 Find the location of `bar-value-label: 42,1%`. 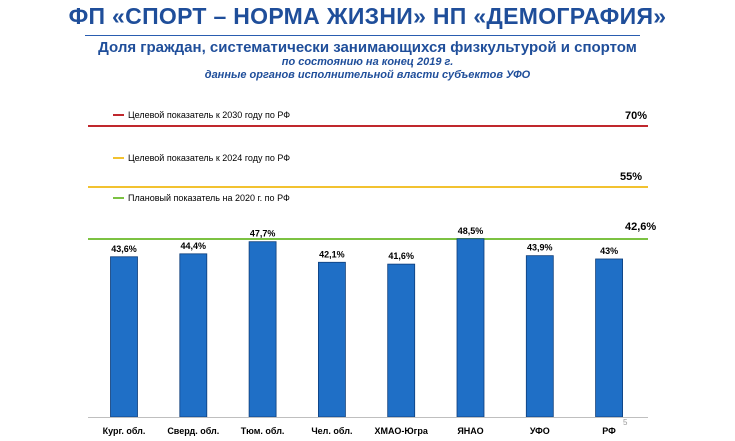

bar-value-label: 42,1% is located at coordinates (332, 254).